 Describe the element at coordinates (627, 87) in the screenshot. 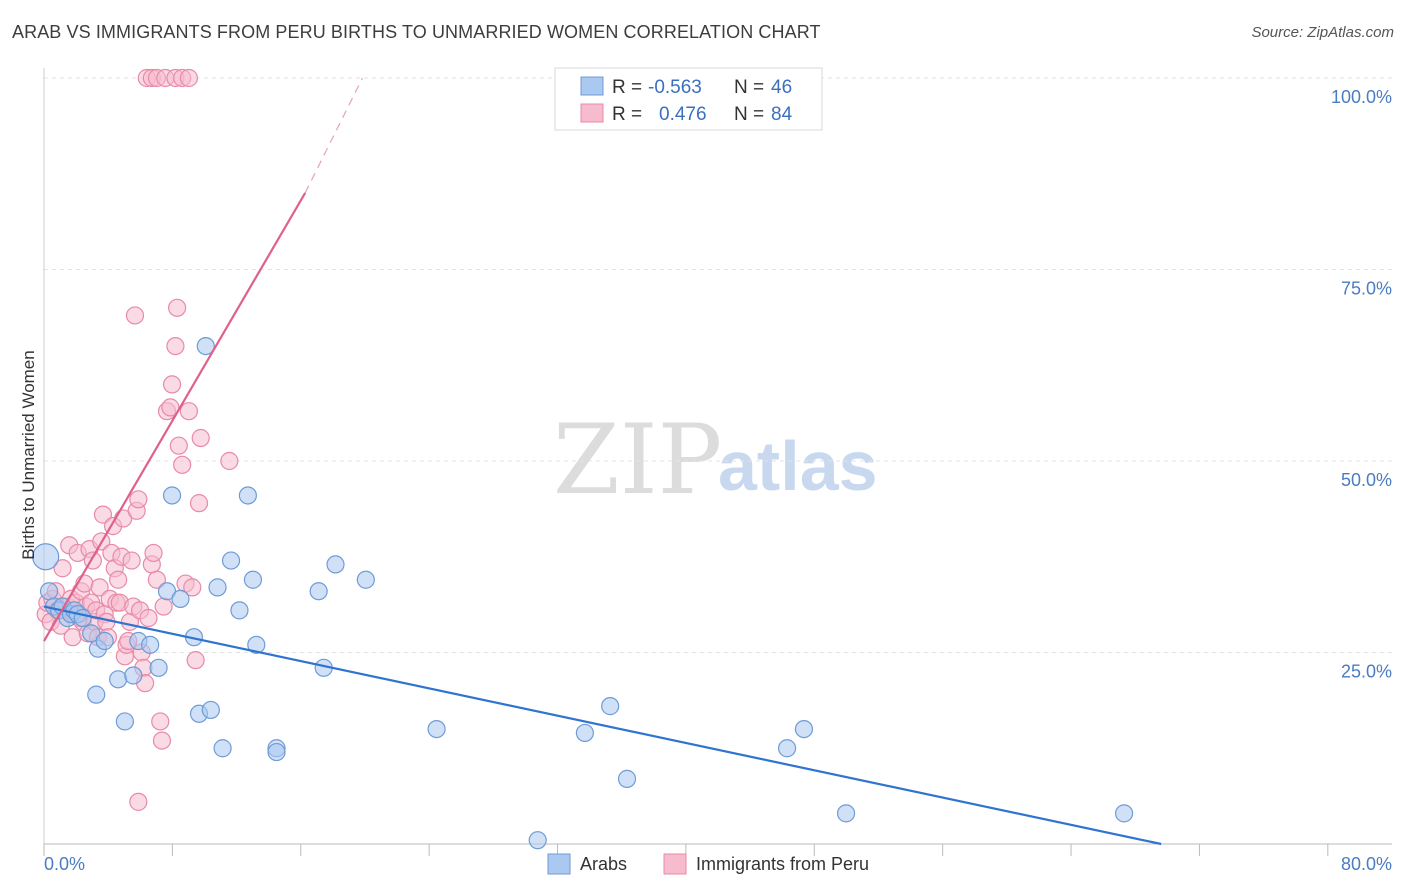

I see `legend-r-label-arabs: R =` at that location.